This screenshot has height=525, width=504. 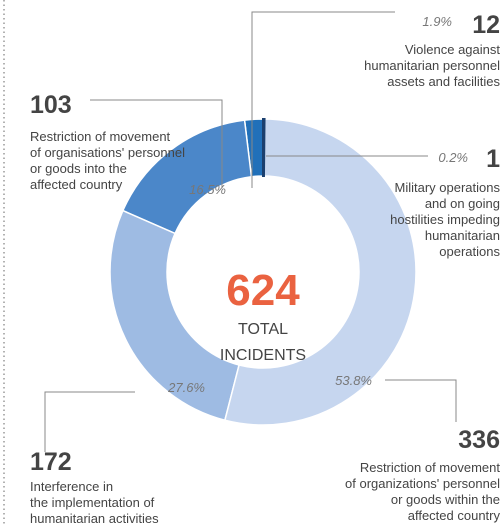 What do you see at coordinates (462, 203) in the screenshot?
I see `description: and on going` at bounding box center [462, 203].